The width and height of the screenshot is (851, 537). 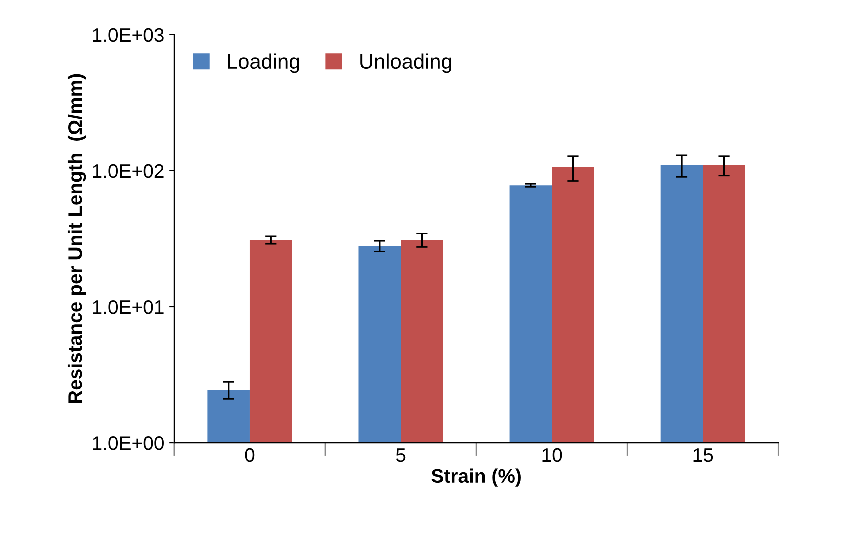 I want to click on x-tick-label: 5, so click(x=401, y=455).